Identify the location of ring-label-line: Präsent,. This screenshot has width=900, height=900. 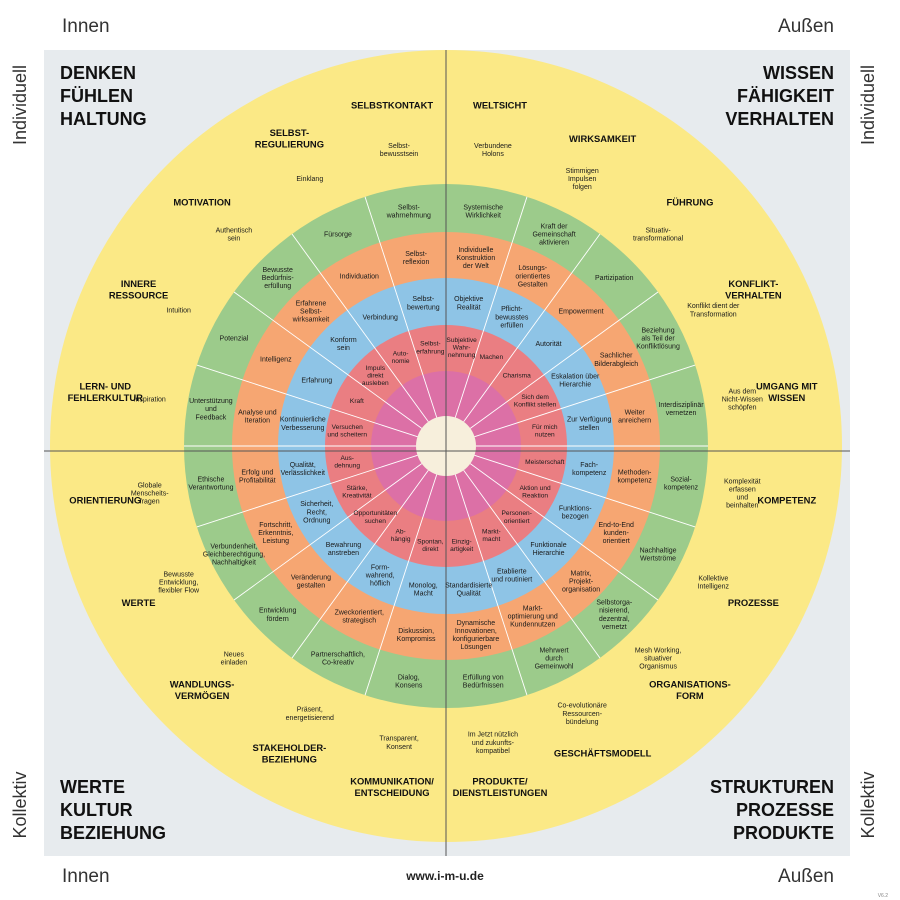
(310, 710).